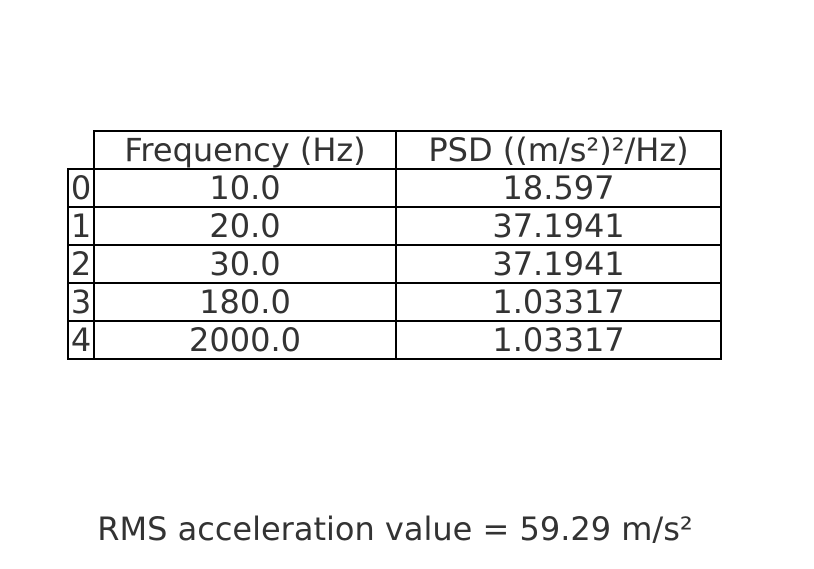 The image size is (814, 569). I want to click on table-row: 1 20.0 37.1941, so click(394, 226).